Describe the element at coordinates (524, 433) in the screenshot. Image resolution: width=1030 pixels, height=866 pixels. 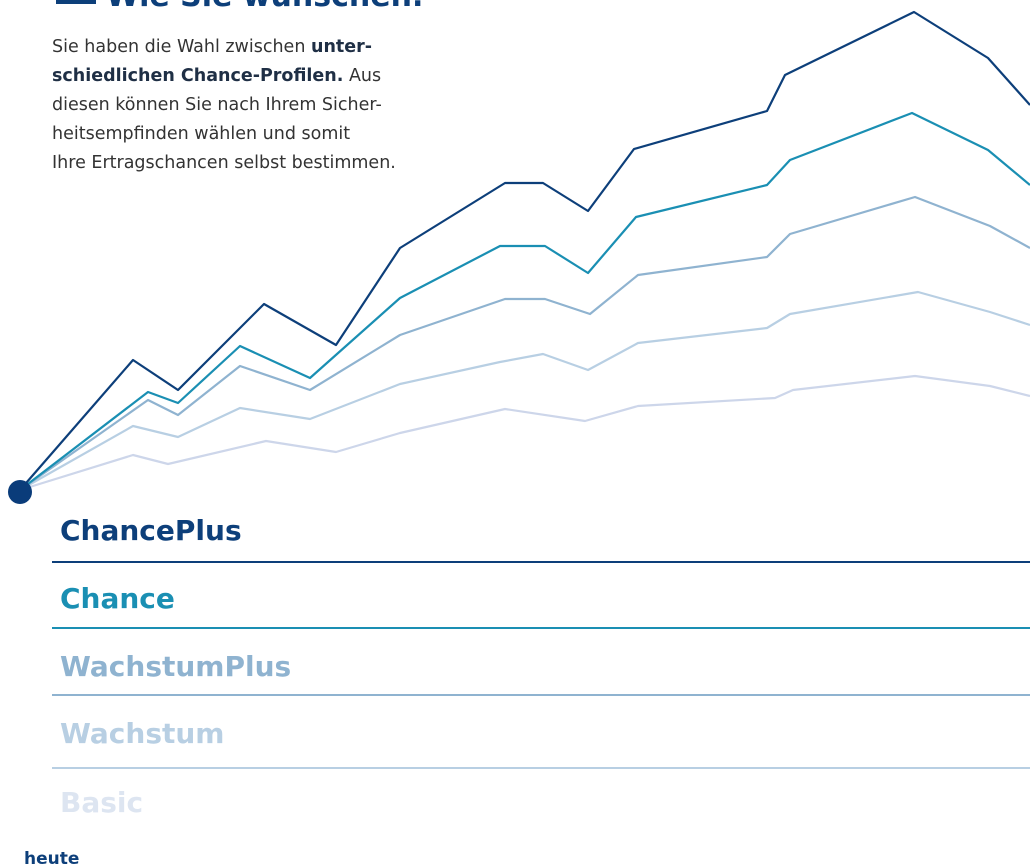
I see `basic-curve` at that location.